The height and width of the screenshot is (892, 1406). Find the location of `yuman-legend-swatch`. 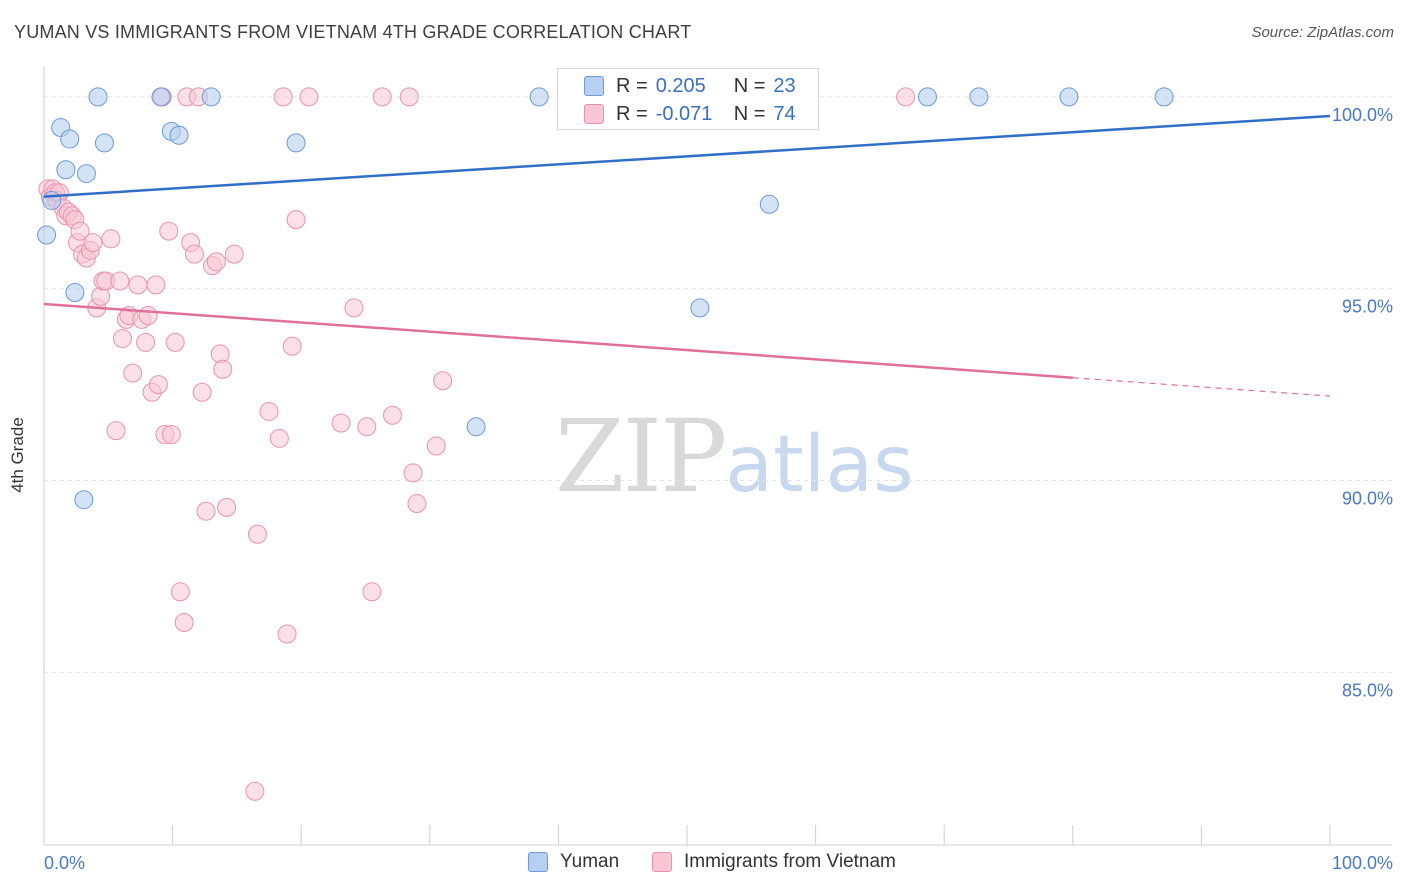

yuman-legend-swatch is located at coordinates (538, 862).